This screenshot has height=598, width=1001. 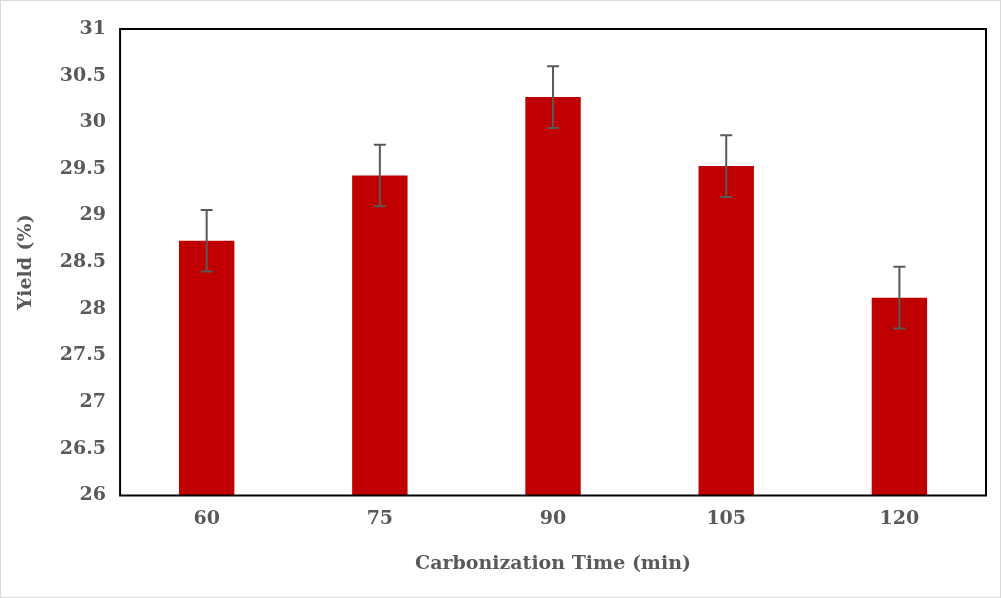 What do you see at coordinates (93, 493) in the screenshot?
I see `y-tick-label: 26` at bounding box center [93, 493].